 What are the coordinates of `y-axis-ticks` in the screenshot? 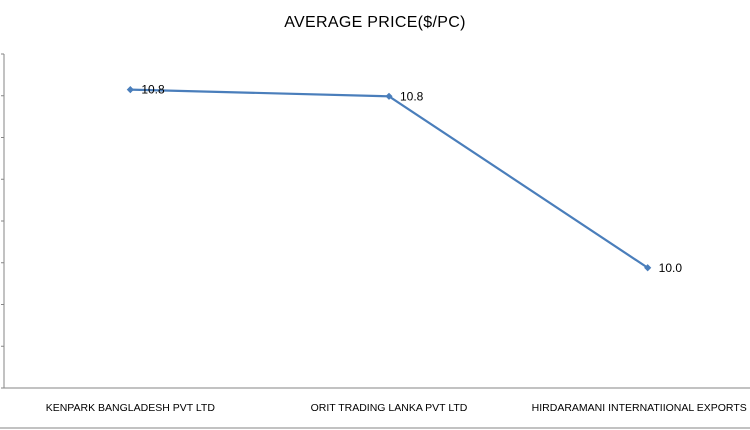 It's located at (2, 221).